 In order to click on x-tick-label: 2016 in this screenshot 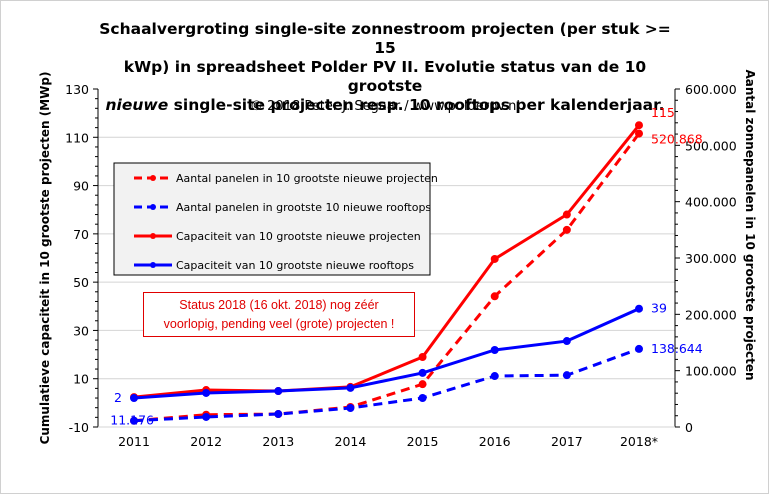, I will do `click(495, 441)`.